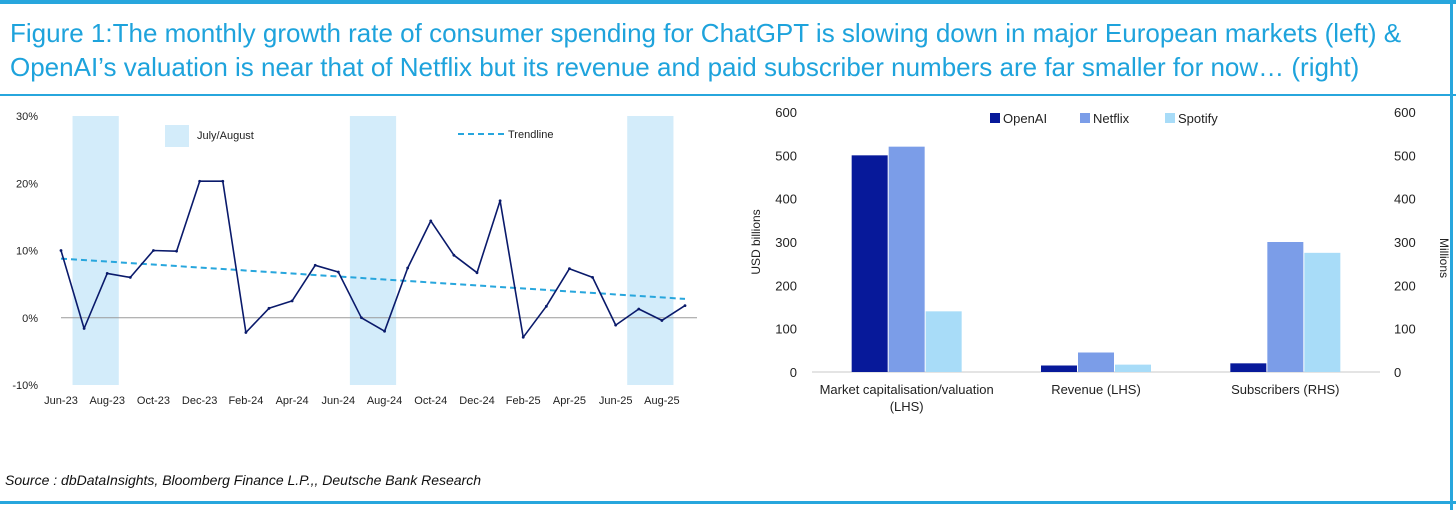 The image size is (1456, 510). Describe the element at coordinates (661, 401) in the screenshot. I see `x-tick-label: Aug-25` at that location.